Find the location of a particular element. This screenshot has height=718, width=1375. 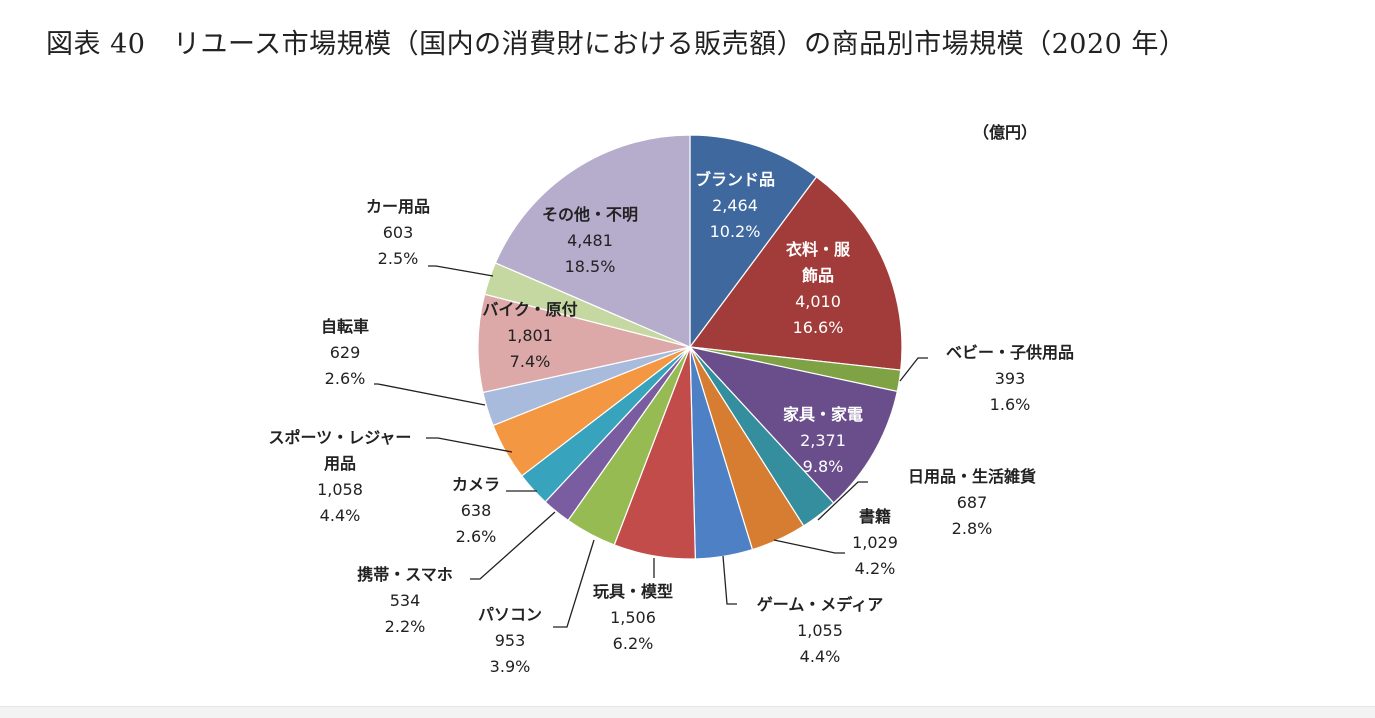

slice-label-value: 629 is located at coordinates (345, 352).